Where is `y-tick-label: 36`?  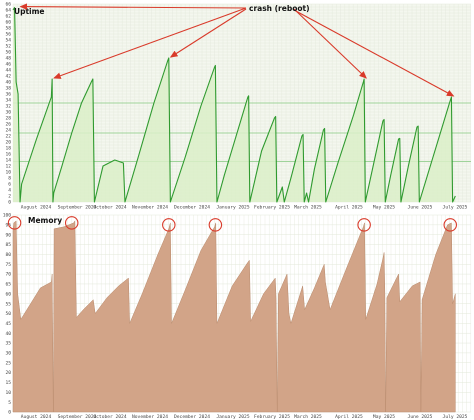
y-tick-label: 36 is located at coordinates (8, 95).